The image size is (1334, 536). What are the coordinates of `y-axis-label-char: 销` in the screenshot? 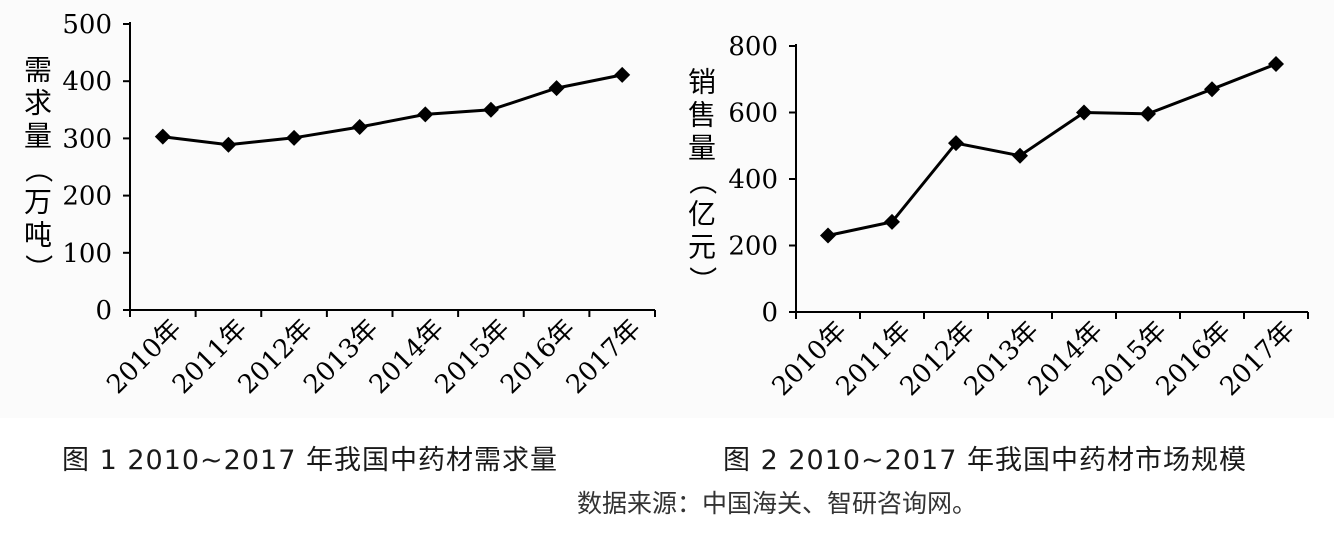 It's located at (702, 82).